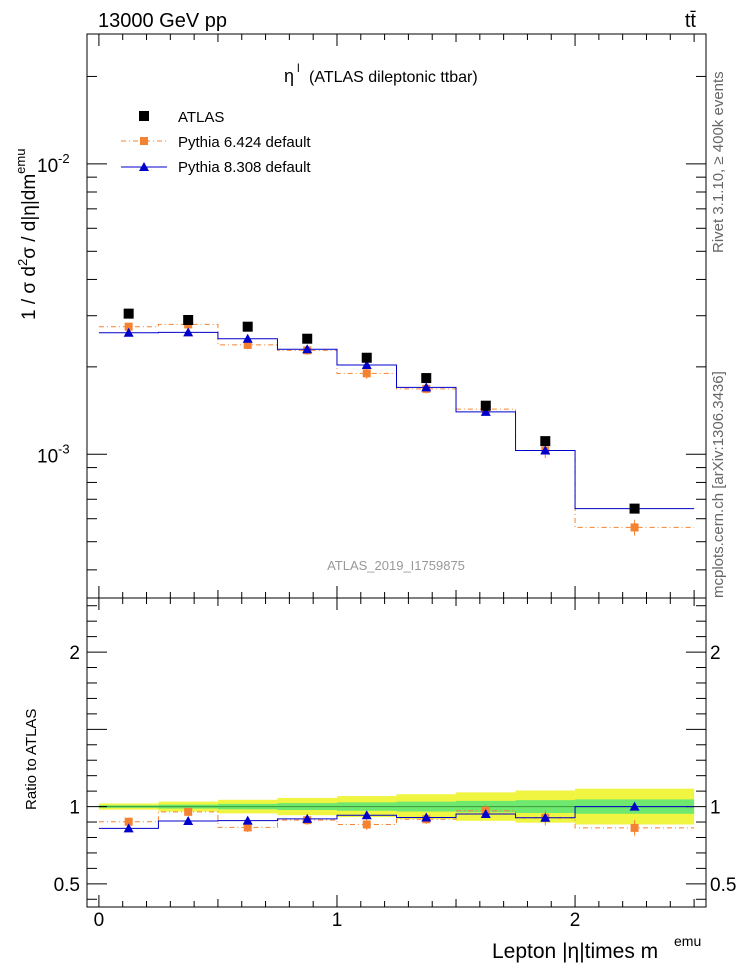 The image size is (746, 972). Describe the element at coordinates (64, 158) in the screenshot. I see `y-tick-label-exponent: -2` at that location.